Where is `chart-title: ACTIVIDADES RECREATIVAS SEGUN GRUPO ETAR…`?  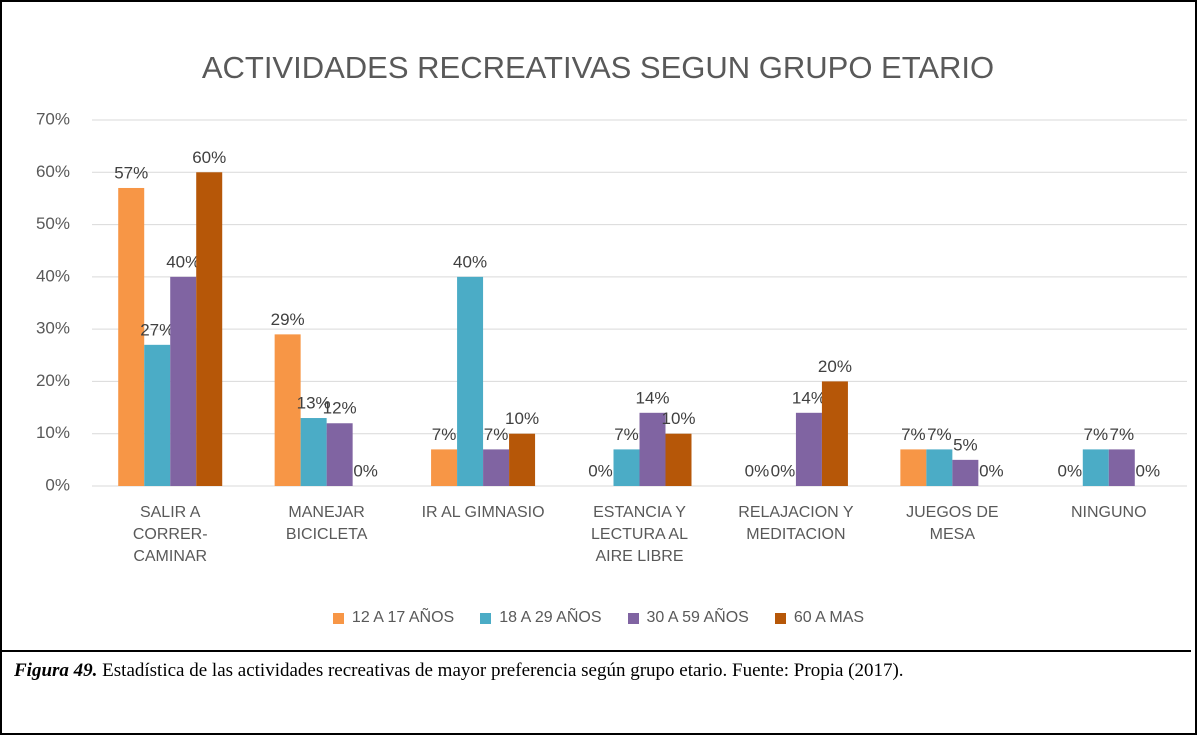
chart-title: ACTIVIDADES RECREATIVAS SEGUN GRUPO ETAR… is located at coordinates (598, 67).